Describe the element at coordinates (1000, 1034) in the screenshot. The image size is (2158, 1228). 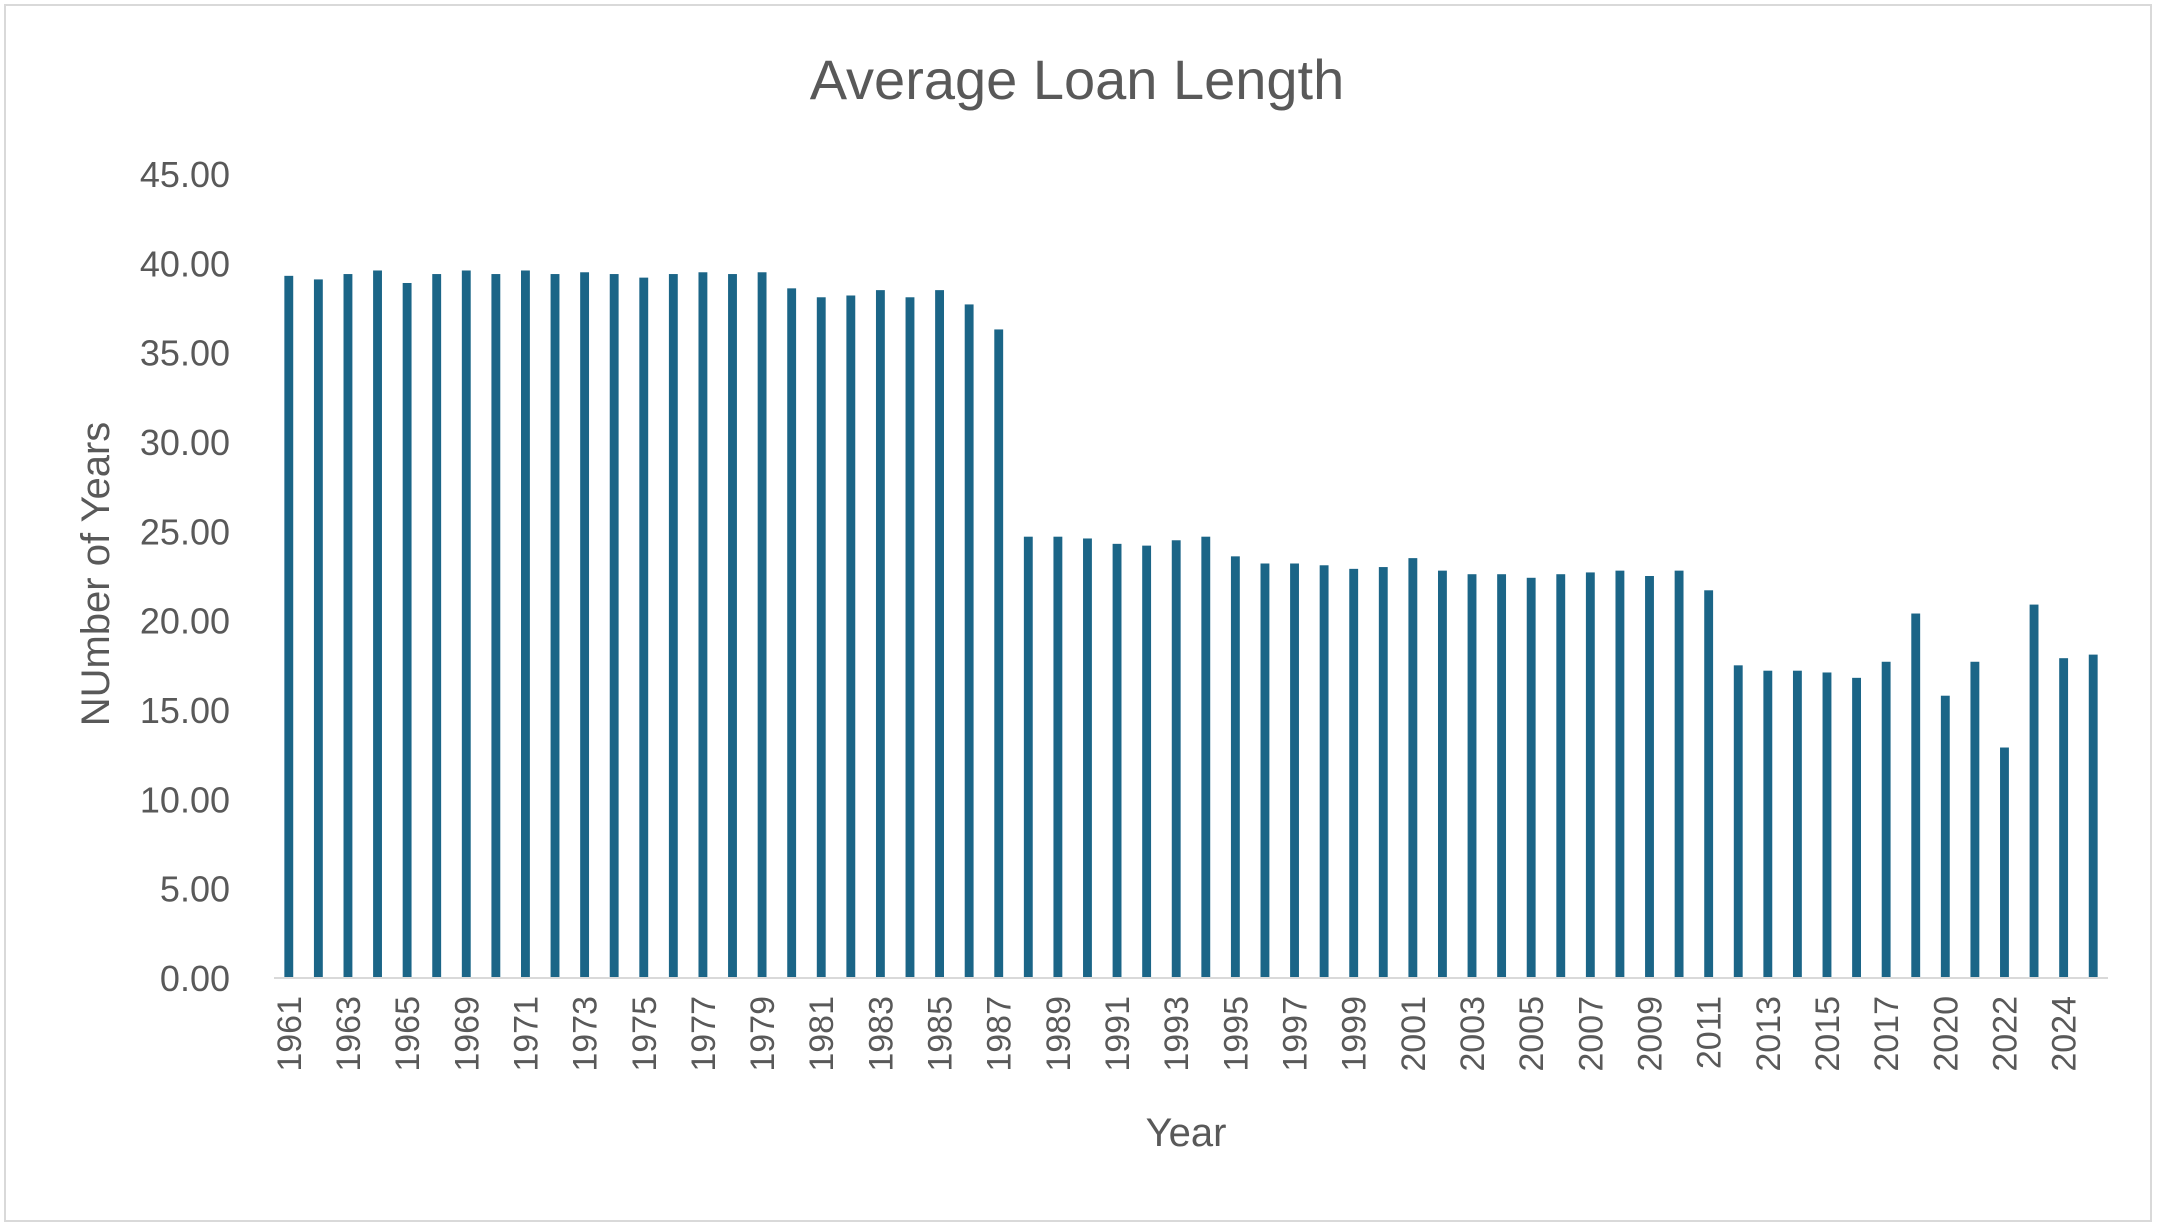
I see `x-tick-label: 1987` at that location.